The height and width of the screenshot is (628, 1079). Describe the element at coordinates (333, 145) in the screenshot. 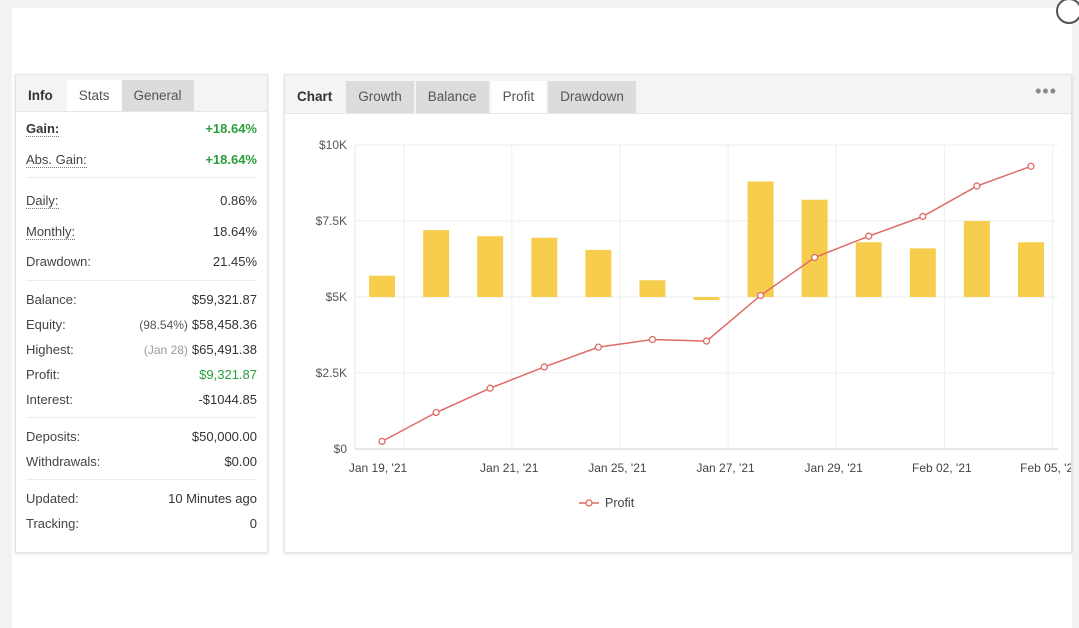

I see `y-tick-label: $10K` at that location.